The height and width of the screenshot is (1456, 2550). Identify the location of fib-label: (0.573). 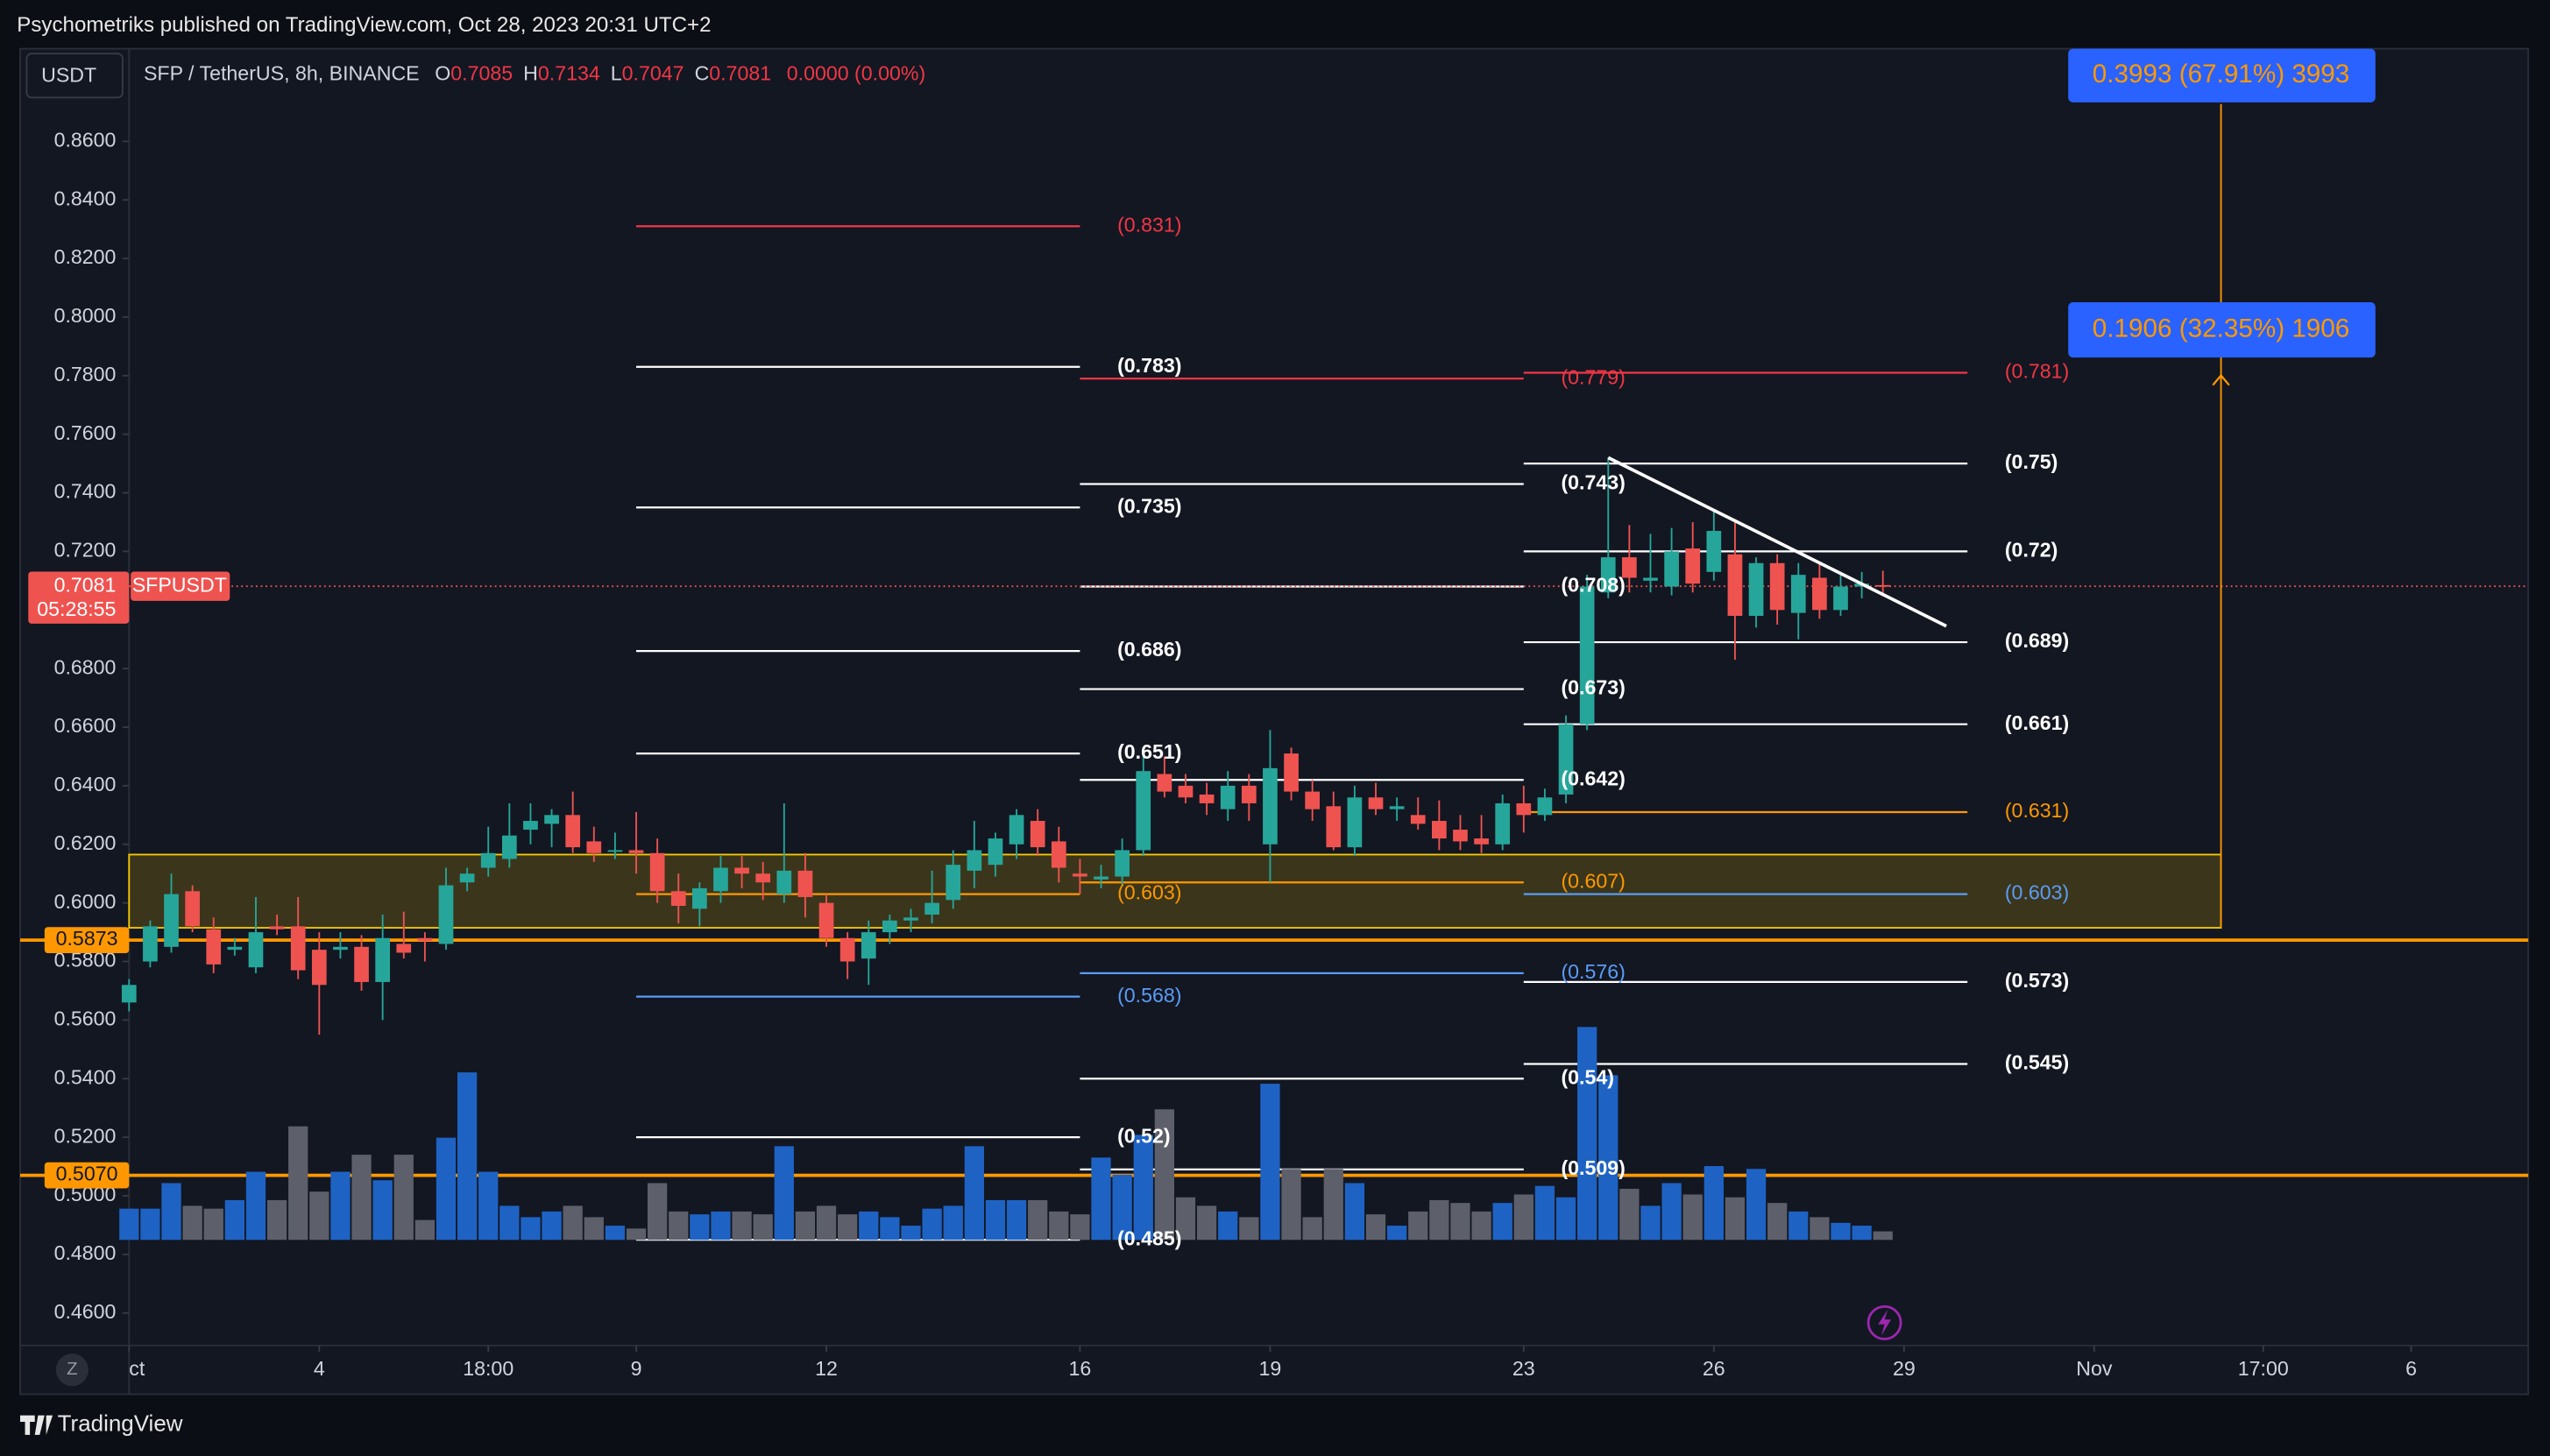
(2037, 980).